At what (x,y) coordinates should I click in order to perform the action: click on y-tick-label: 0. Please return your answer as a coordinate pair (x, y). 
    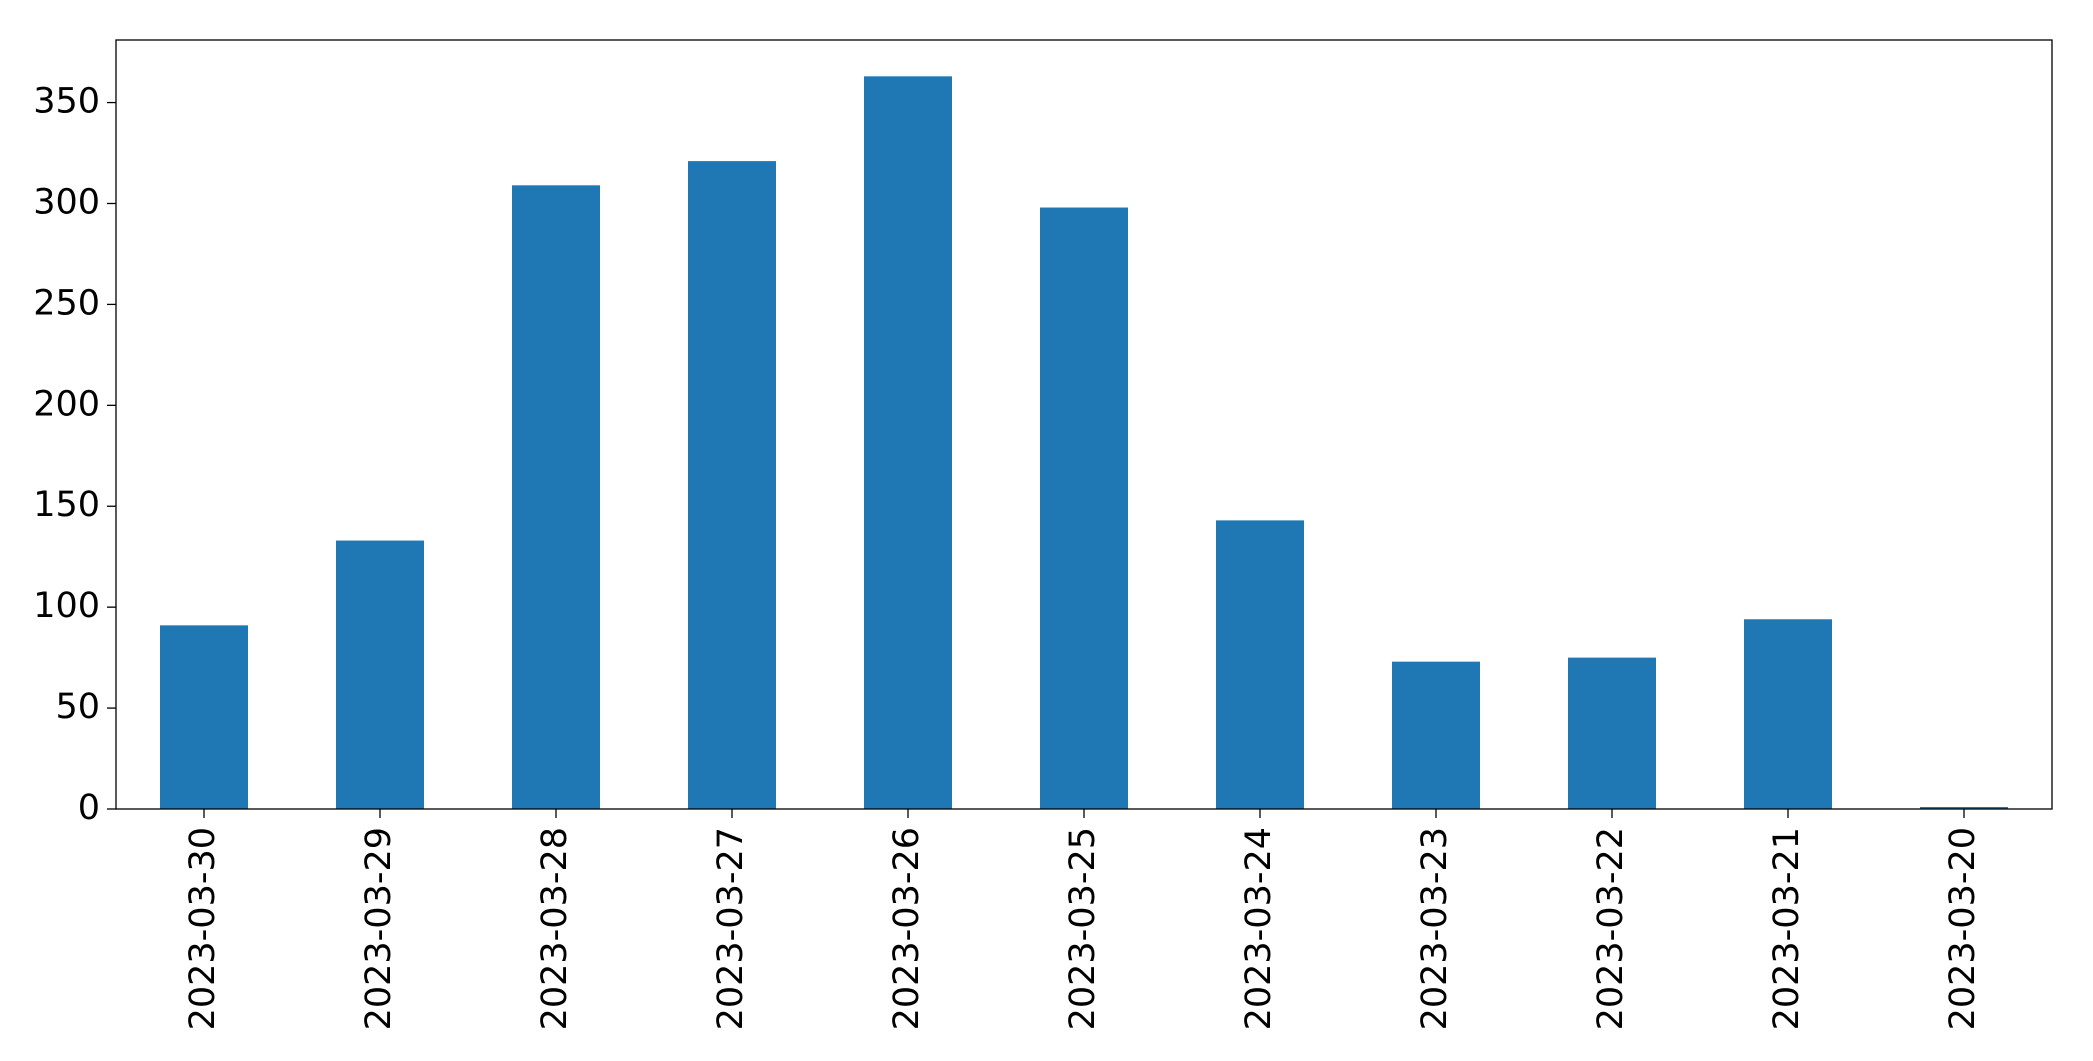
    Looking at the image, I should click on (89, 808).